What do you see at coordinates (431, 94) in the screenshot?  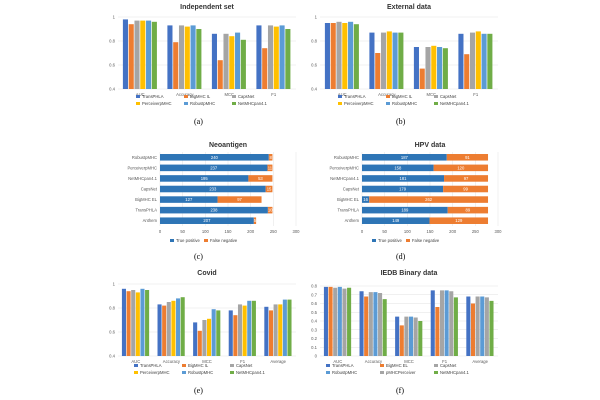 I see `x-tick-label: MCC` at bounding box center [431, 94].